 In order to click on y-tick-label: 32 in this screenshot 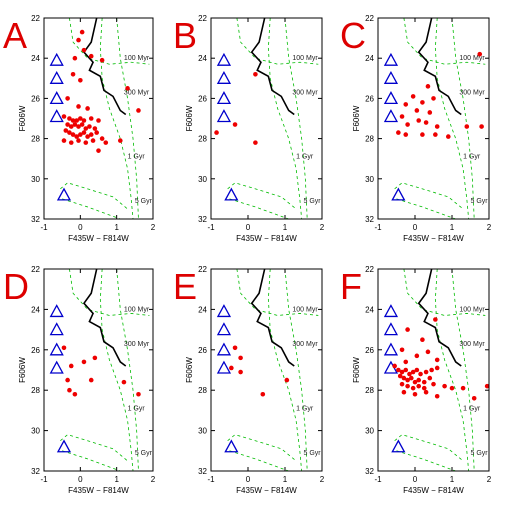, I will do `click(202, 471)`.